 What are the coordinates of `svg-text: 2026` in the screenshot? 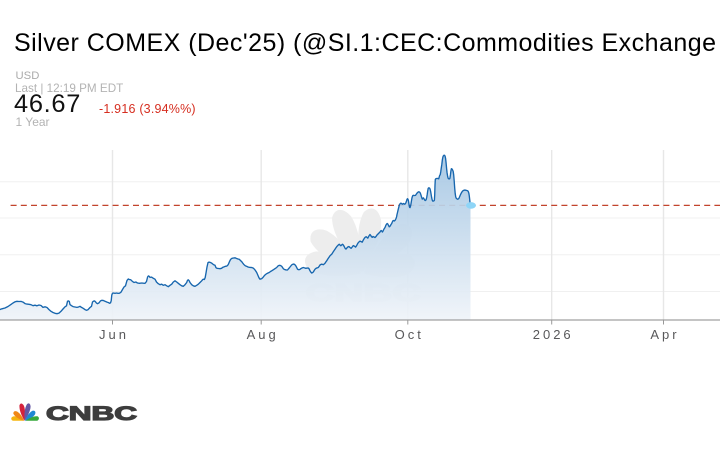 It's located at (553, 334).